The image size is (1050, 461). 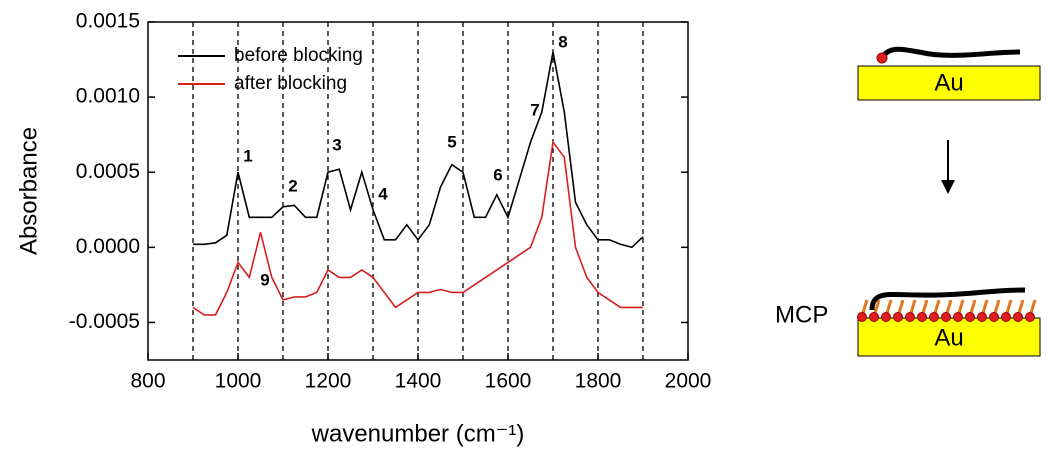 What do you see at coordinates (948, 187) in the screenshot?
I see `arrow-head` at bounding box center [948, 187].